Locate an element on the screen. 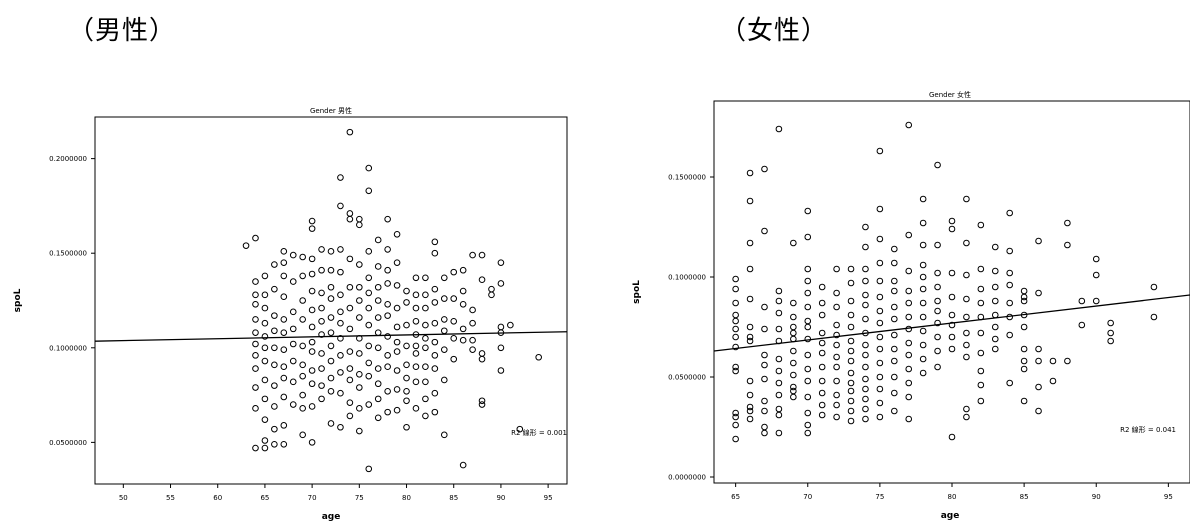 The image size is (1190, 521). x-tick-label: 75 is located at coordinates (879, 497).